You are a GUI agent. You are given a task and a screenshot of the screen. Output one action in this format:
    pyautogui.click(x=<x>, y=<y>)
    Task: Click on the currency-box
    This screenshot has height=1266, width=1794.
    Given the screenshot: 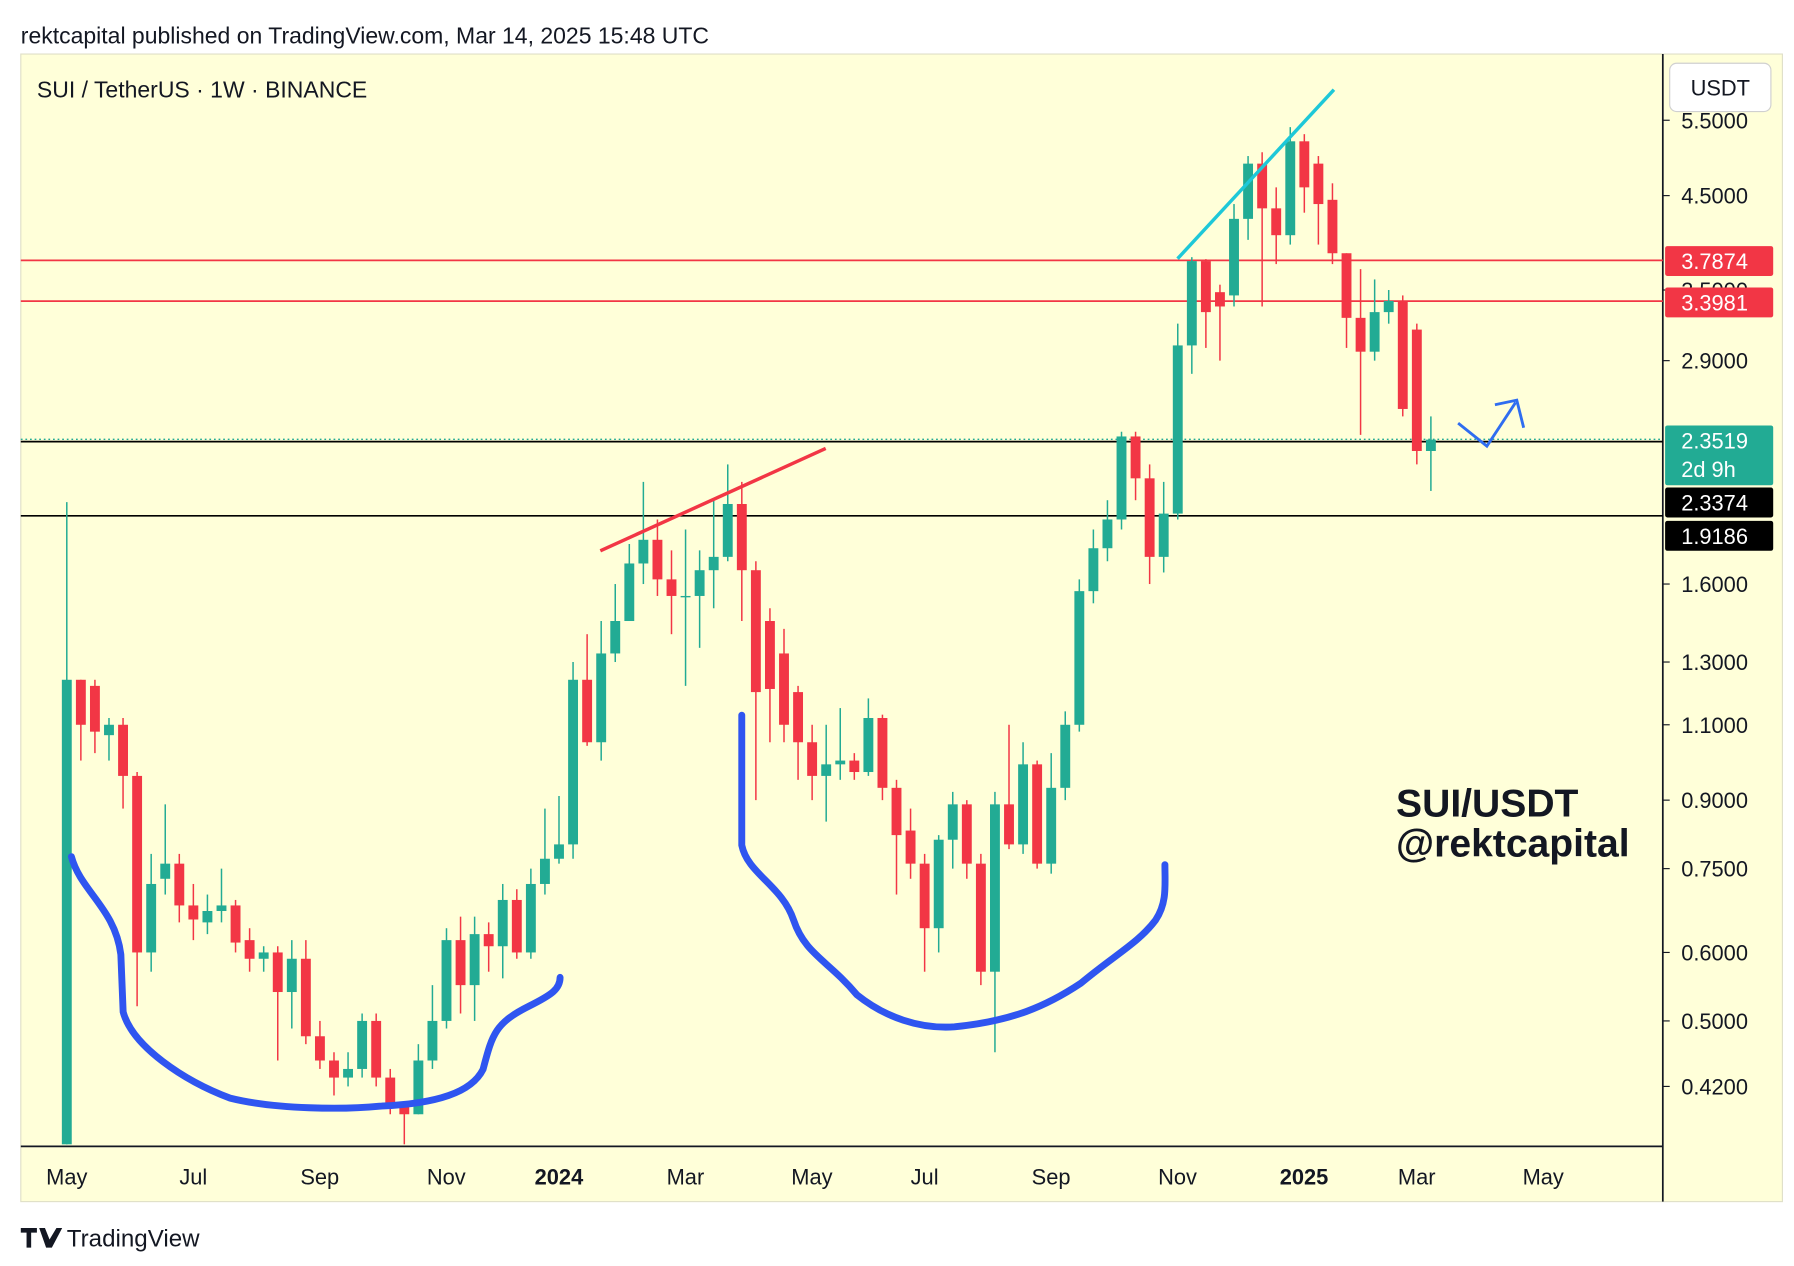 What is the action you would take?
    pyautogui.click(x=1720, y=87)
    